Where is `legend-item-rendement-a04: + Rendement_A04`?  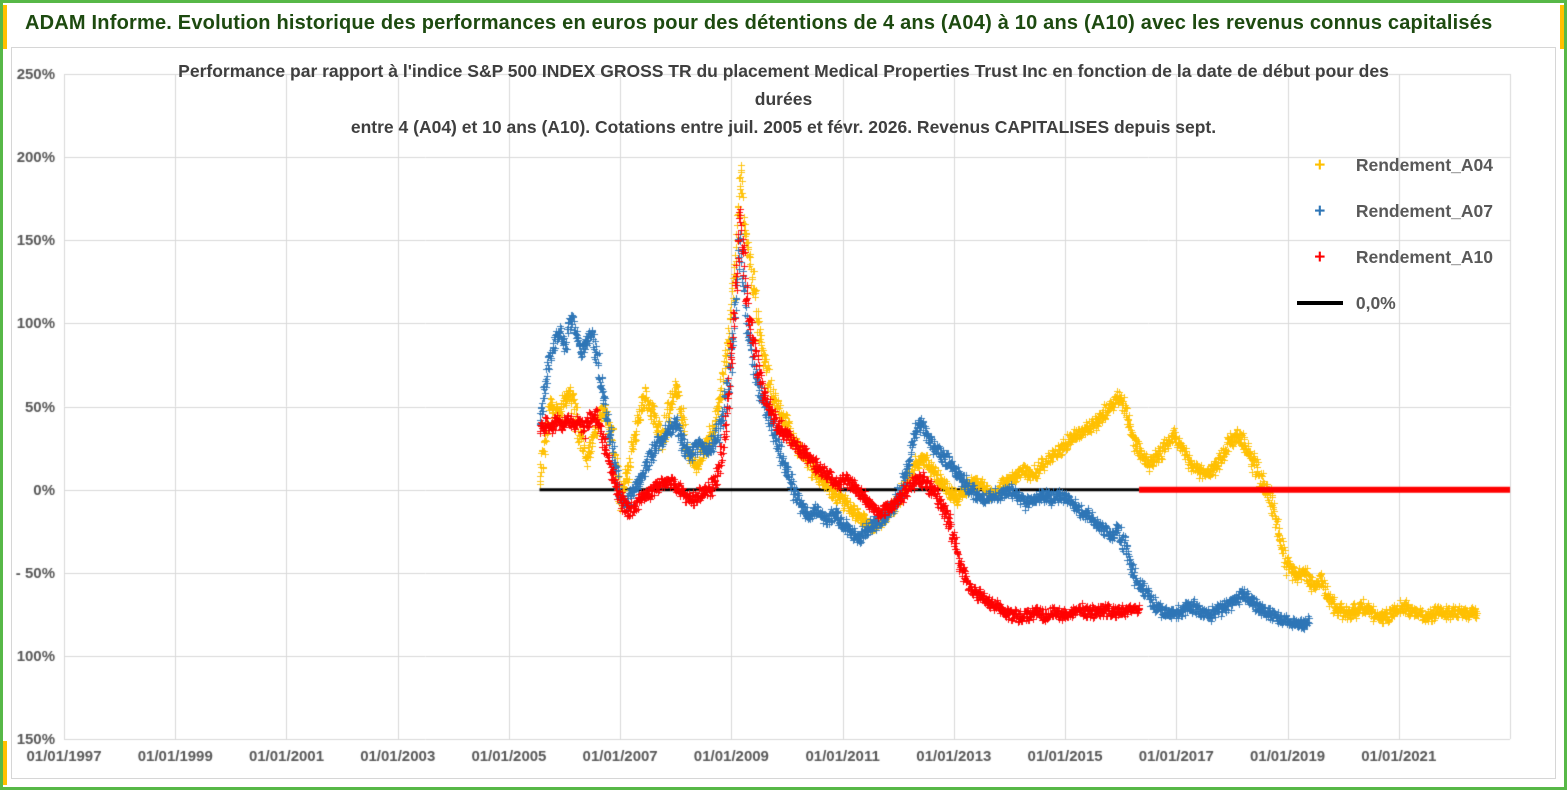 legend-item-rendement-a04: + Rendement_A04 is located at coordinates (1395, 165).